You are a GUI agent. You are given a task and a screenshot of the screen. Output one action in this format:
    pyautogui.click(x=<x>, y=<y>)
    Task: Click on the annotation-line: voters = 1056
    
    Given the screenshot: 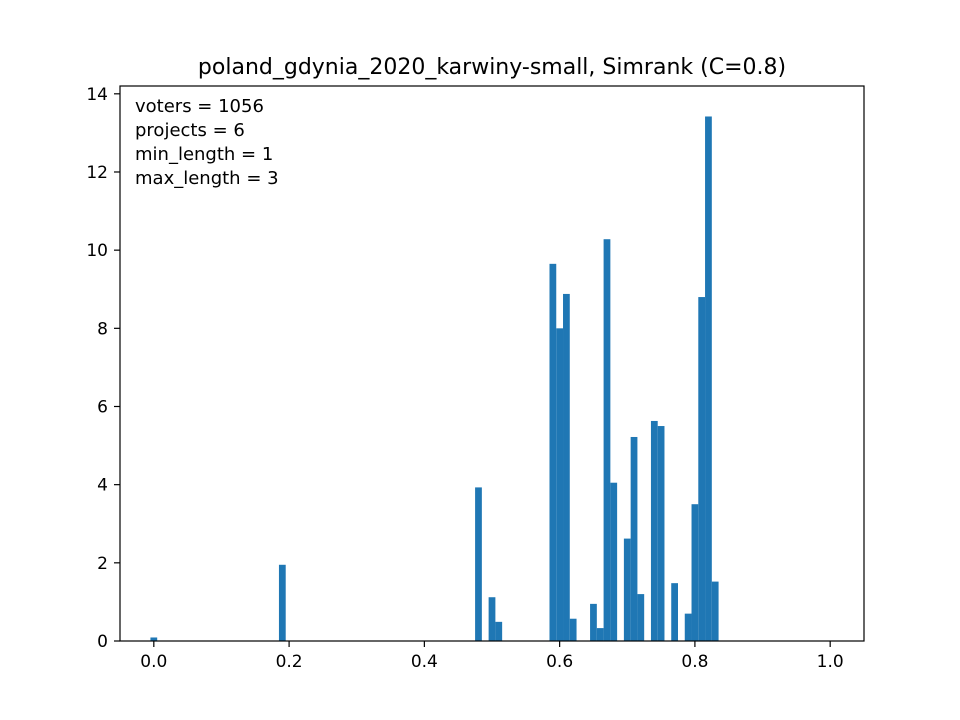 What is the action you would take?
    pyautogui.click(x=199, y=106)
    